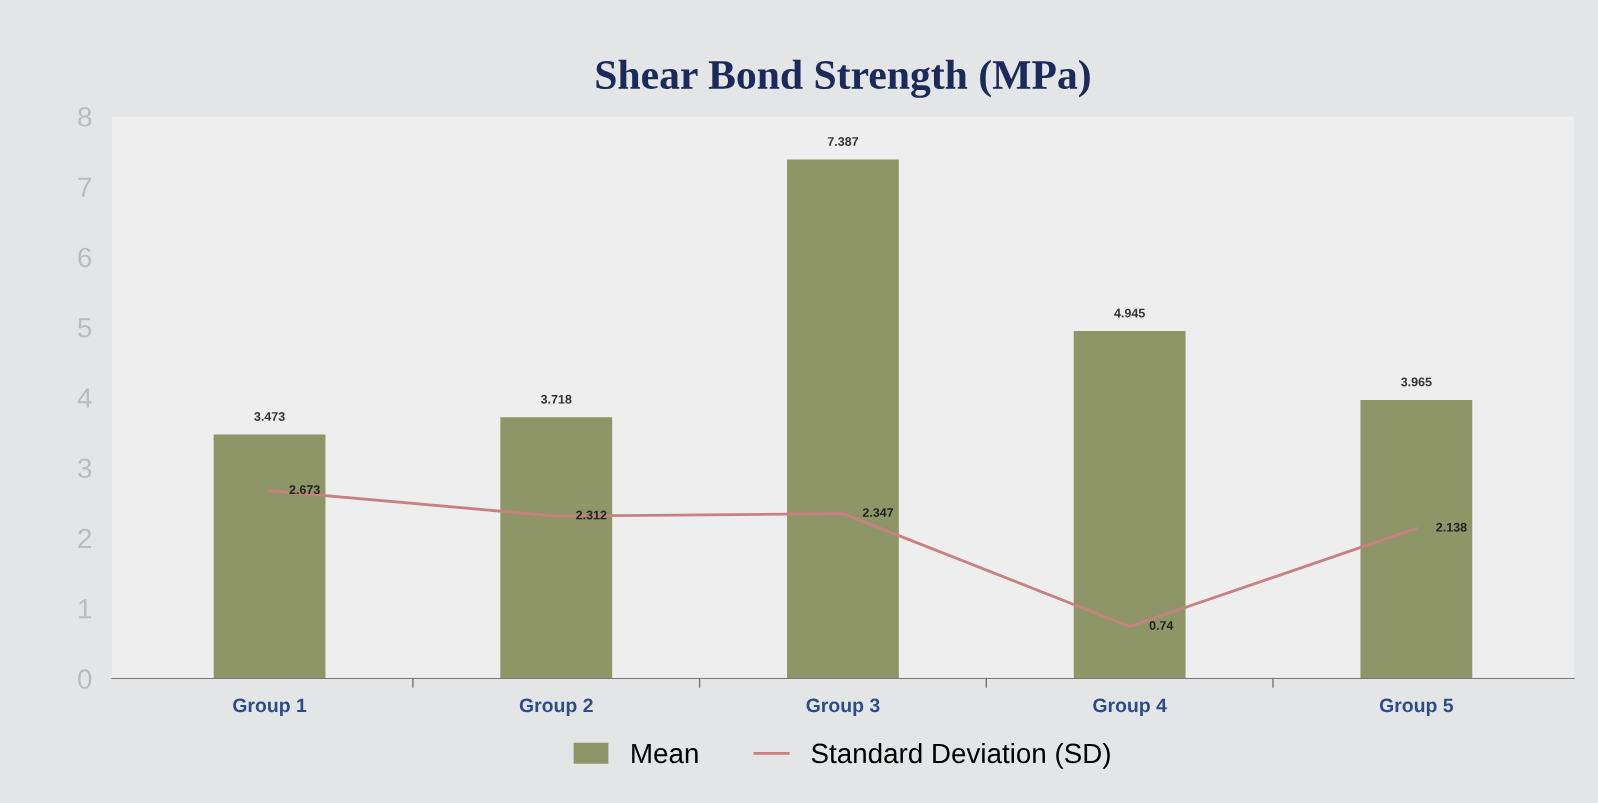  Describe the element at coordinates (591, 515) in the screenshot. I see `data-label: 2.312` at that location.